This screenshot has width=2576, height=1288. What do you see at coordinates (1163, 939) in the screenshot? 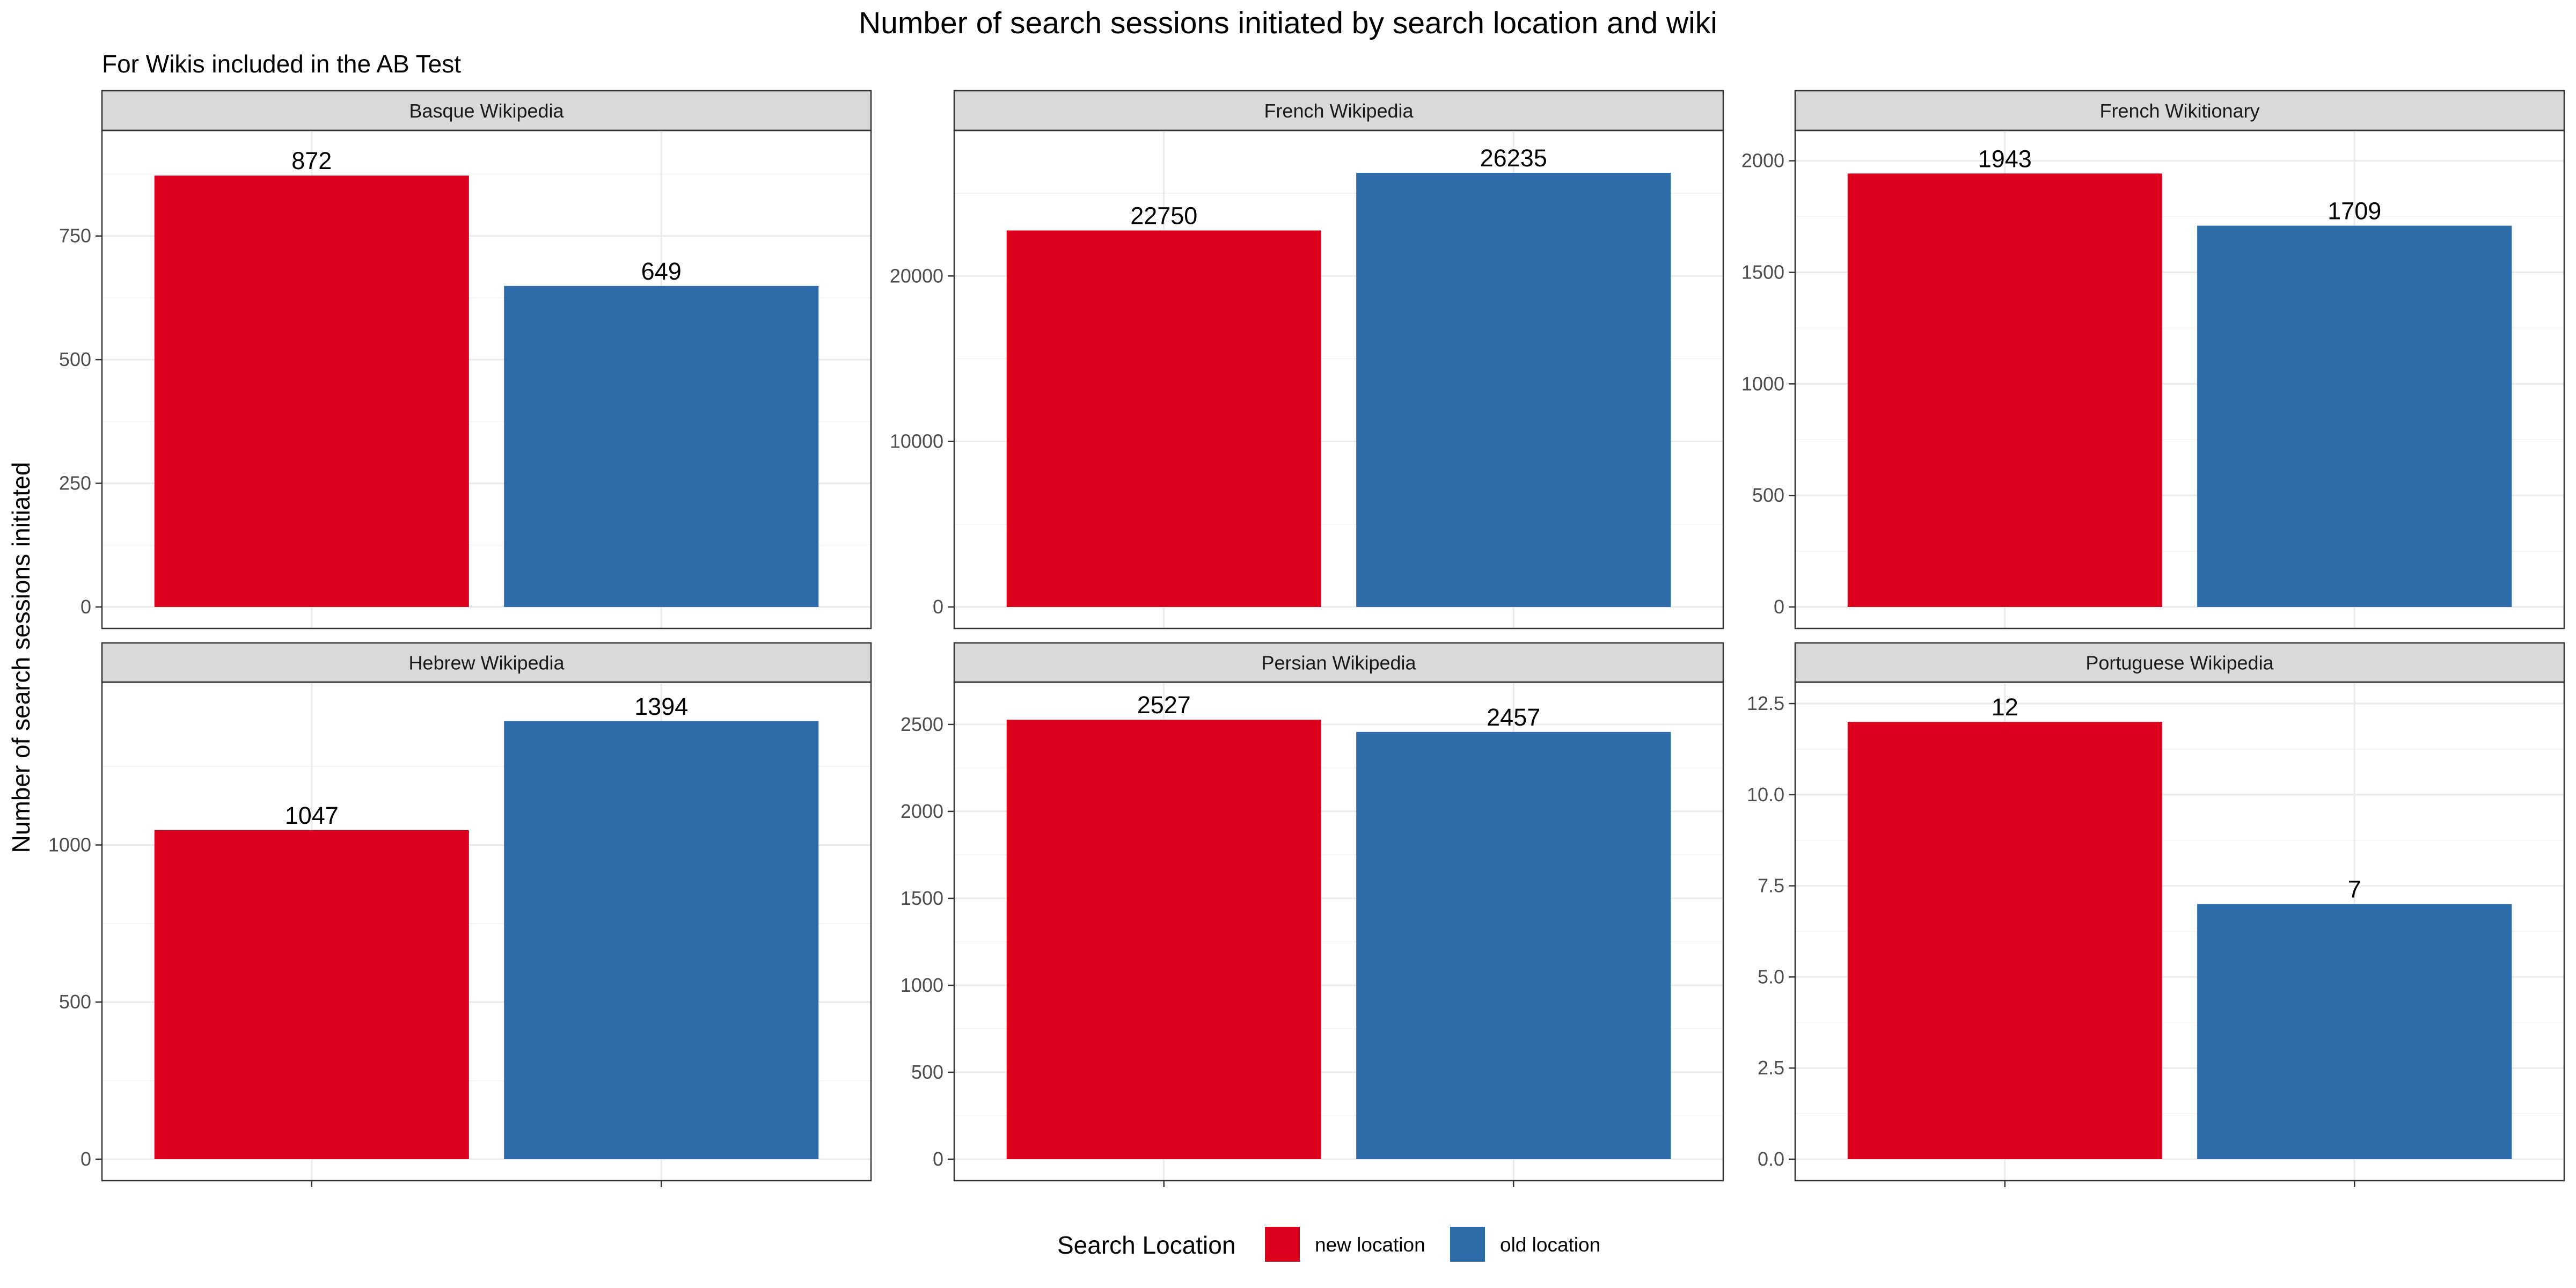
I see `bar-persian-wikipedia-new-location` at bounding box center [1163, 939].